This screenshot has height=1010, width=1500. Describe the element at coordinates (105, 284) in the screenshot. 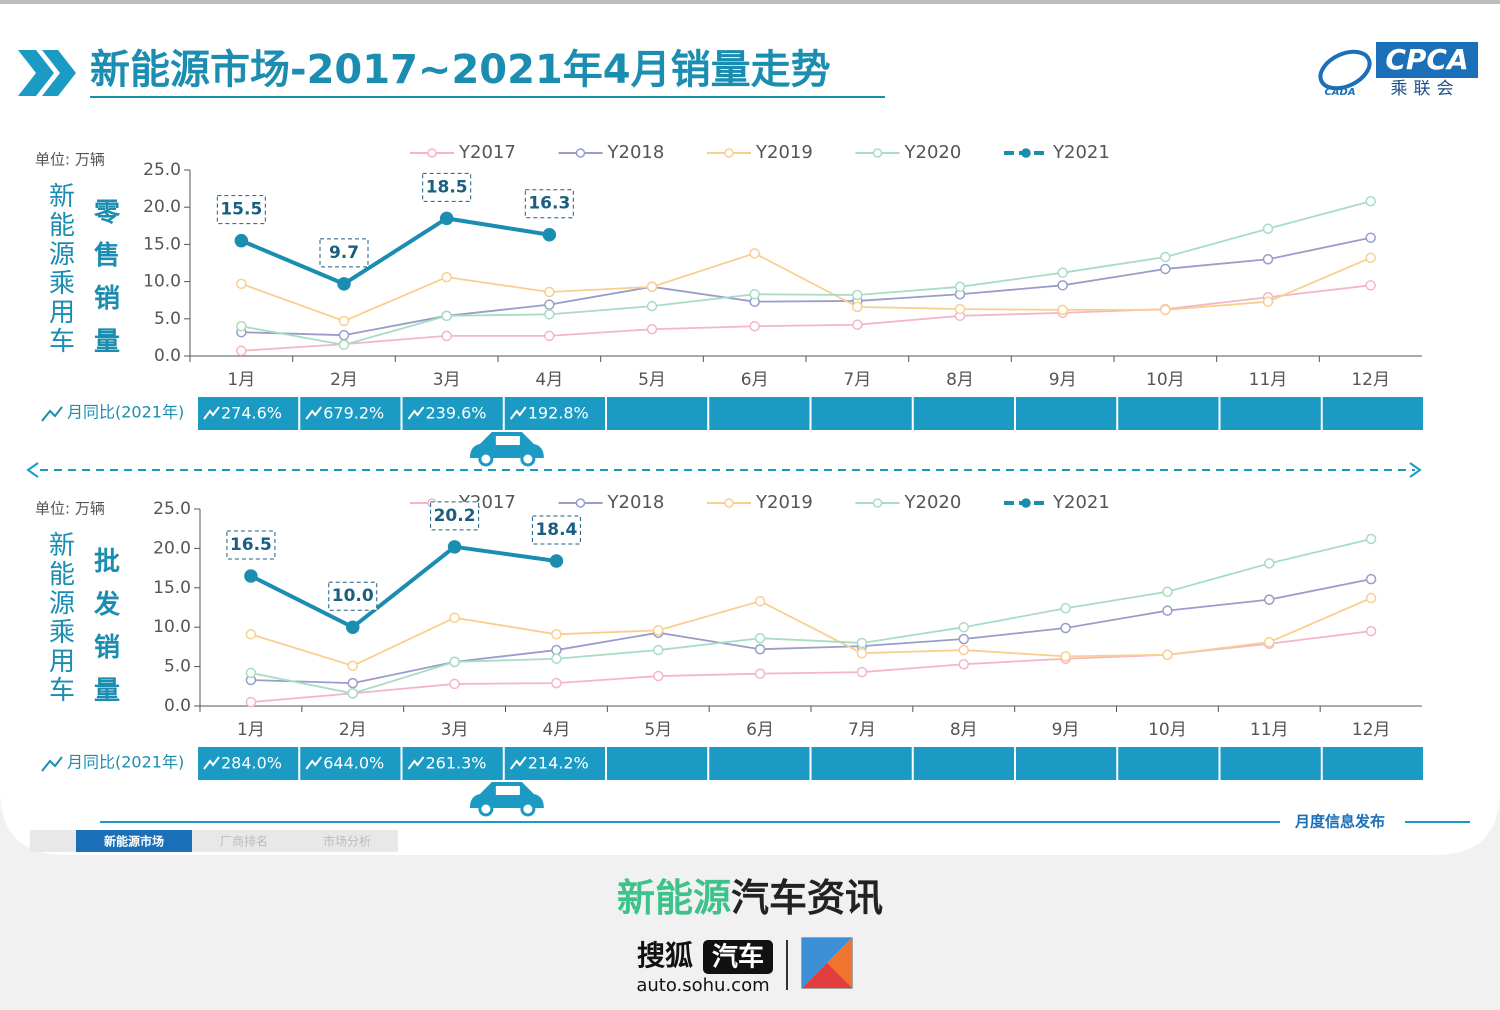

I see `subtitle: 零售销量` at that location.